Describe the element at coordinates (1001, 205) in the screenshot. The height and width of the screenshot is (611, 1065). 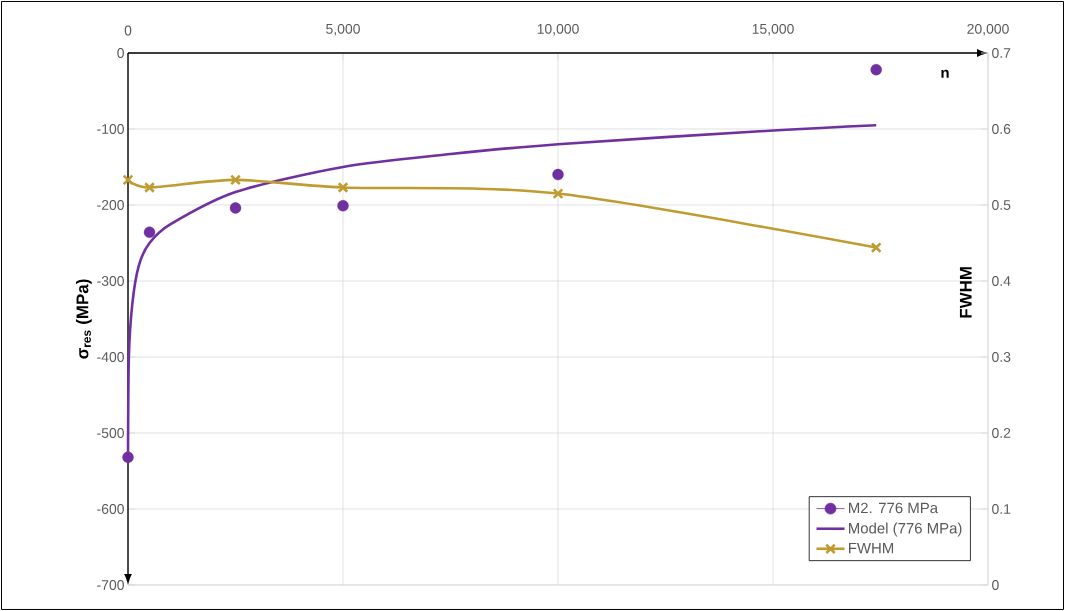
I see `y2-tick-label: 0.5` at that location.